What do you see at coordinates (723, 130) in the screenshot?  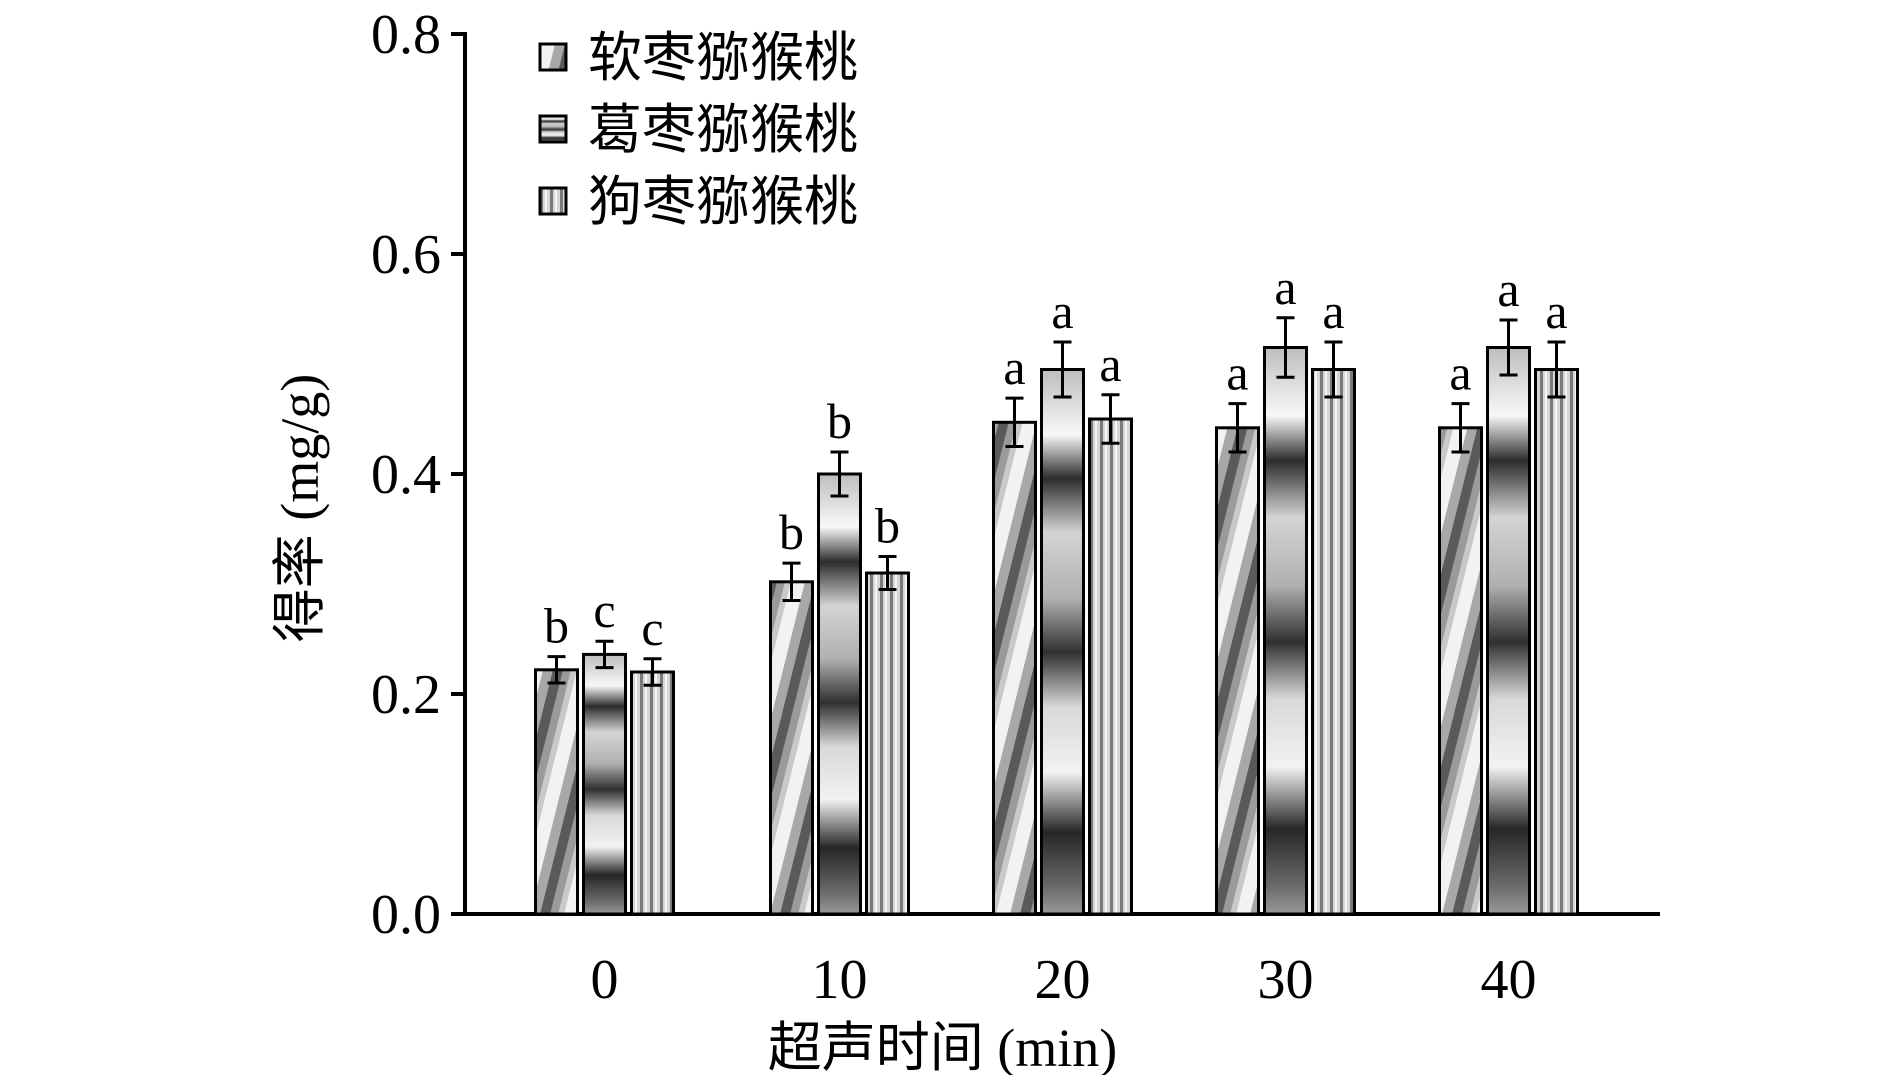 I see `legend-label: 葛枣猕猴桃` at bounding box center [723, 130].